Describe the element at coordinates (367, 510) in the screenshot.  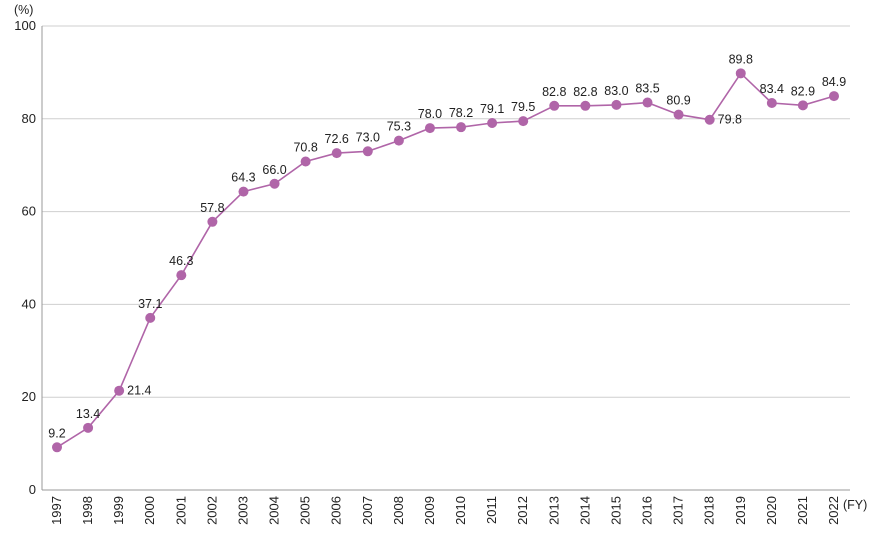
I see `x-tick-label-2007: 2007` at that location.